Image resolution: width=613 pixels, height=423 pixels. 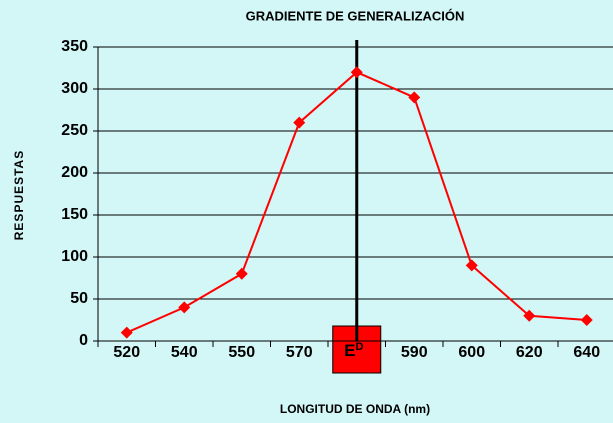 I want to click on x-tick-label: 550, so click(x=241, y=352).